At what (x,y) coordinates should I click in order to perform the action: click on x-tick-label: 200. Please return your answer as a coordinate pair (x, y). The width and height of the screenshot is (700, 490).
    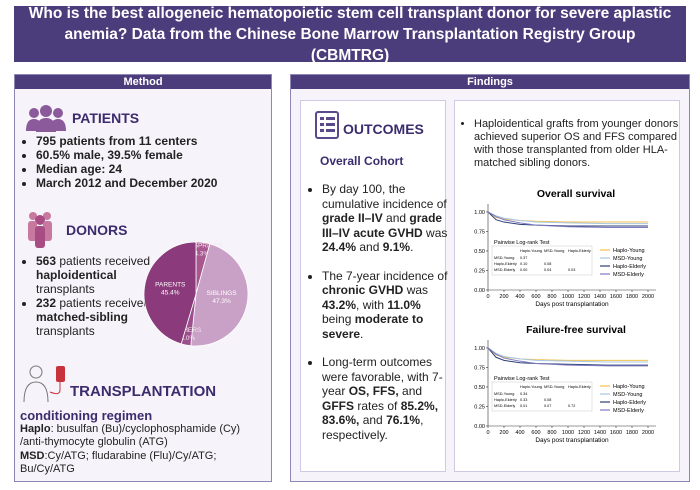
    Looking at the image, I should click on (503, 433).